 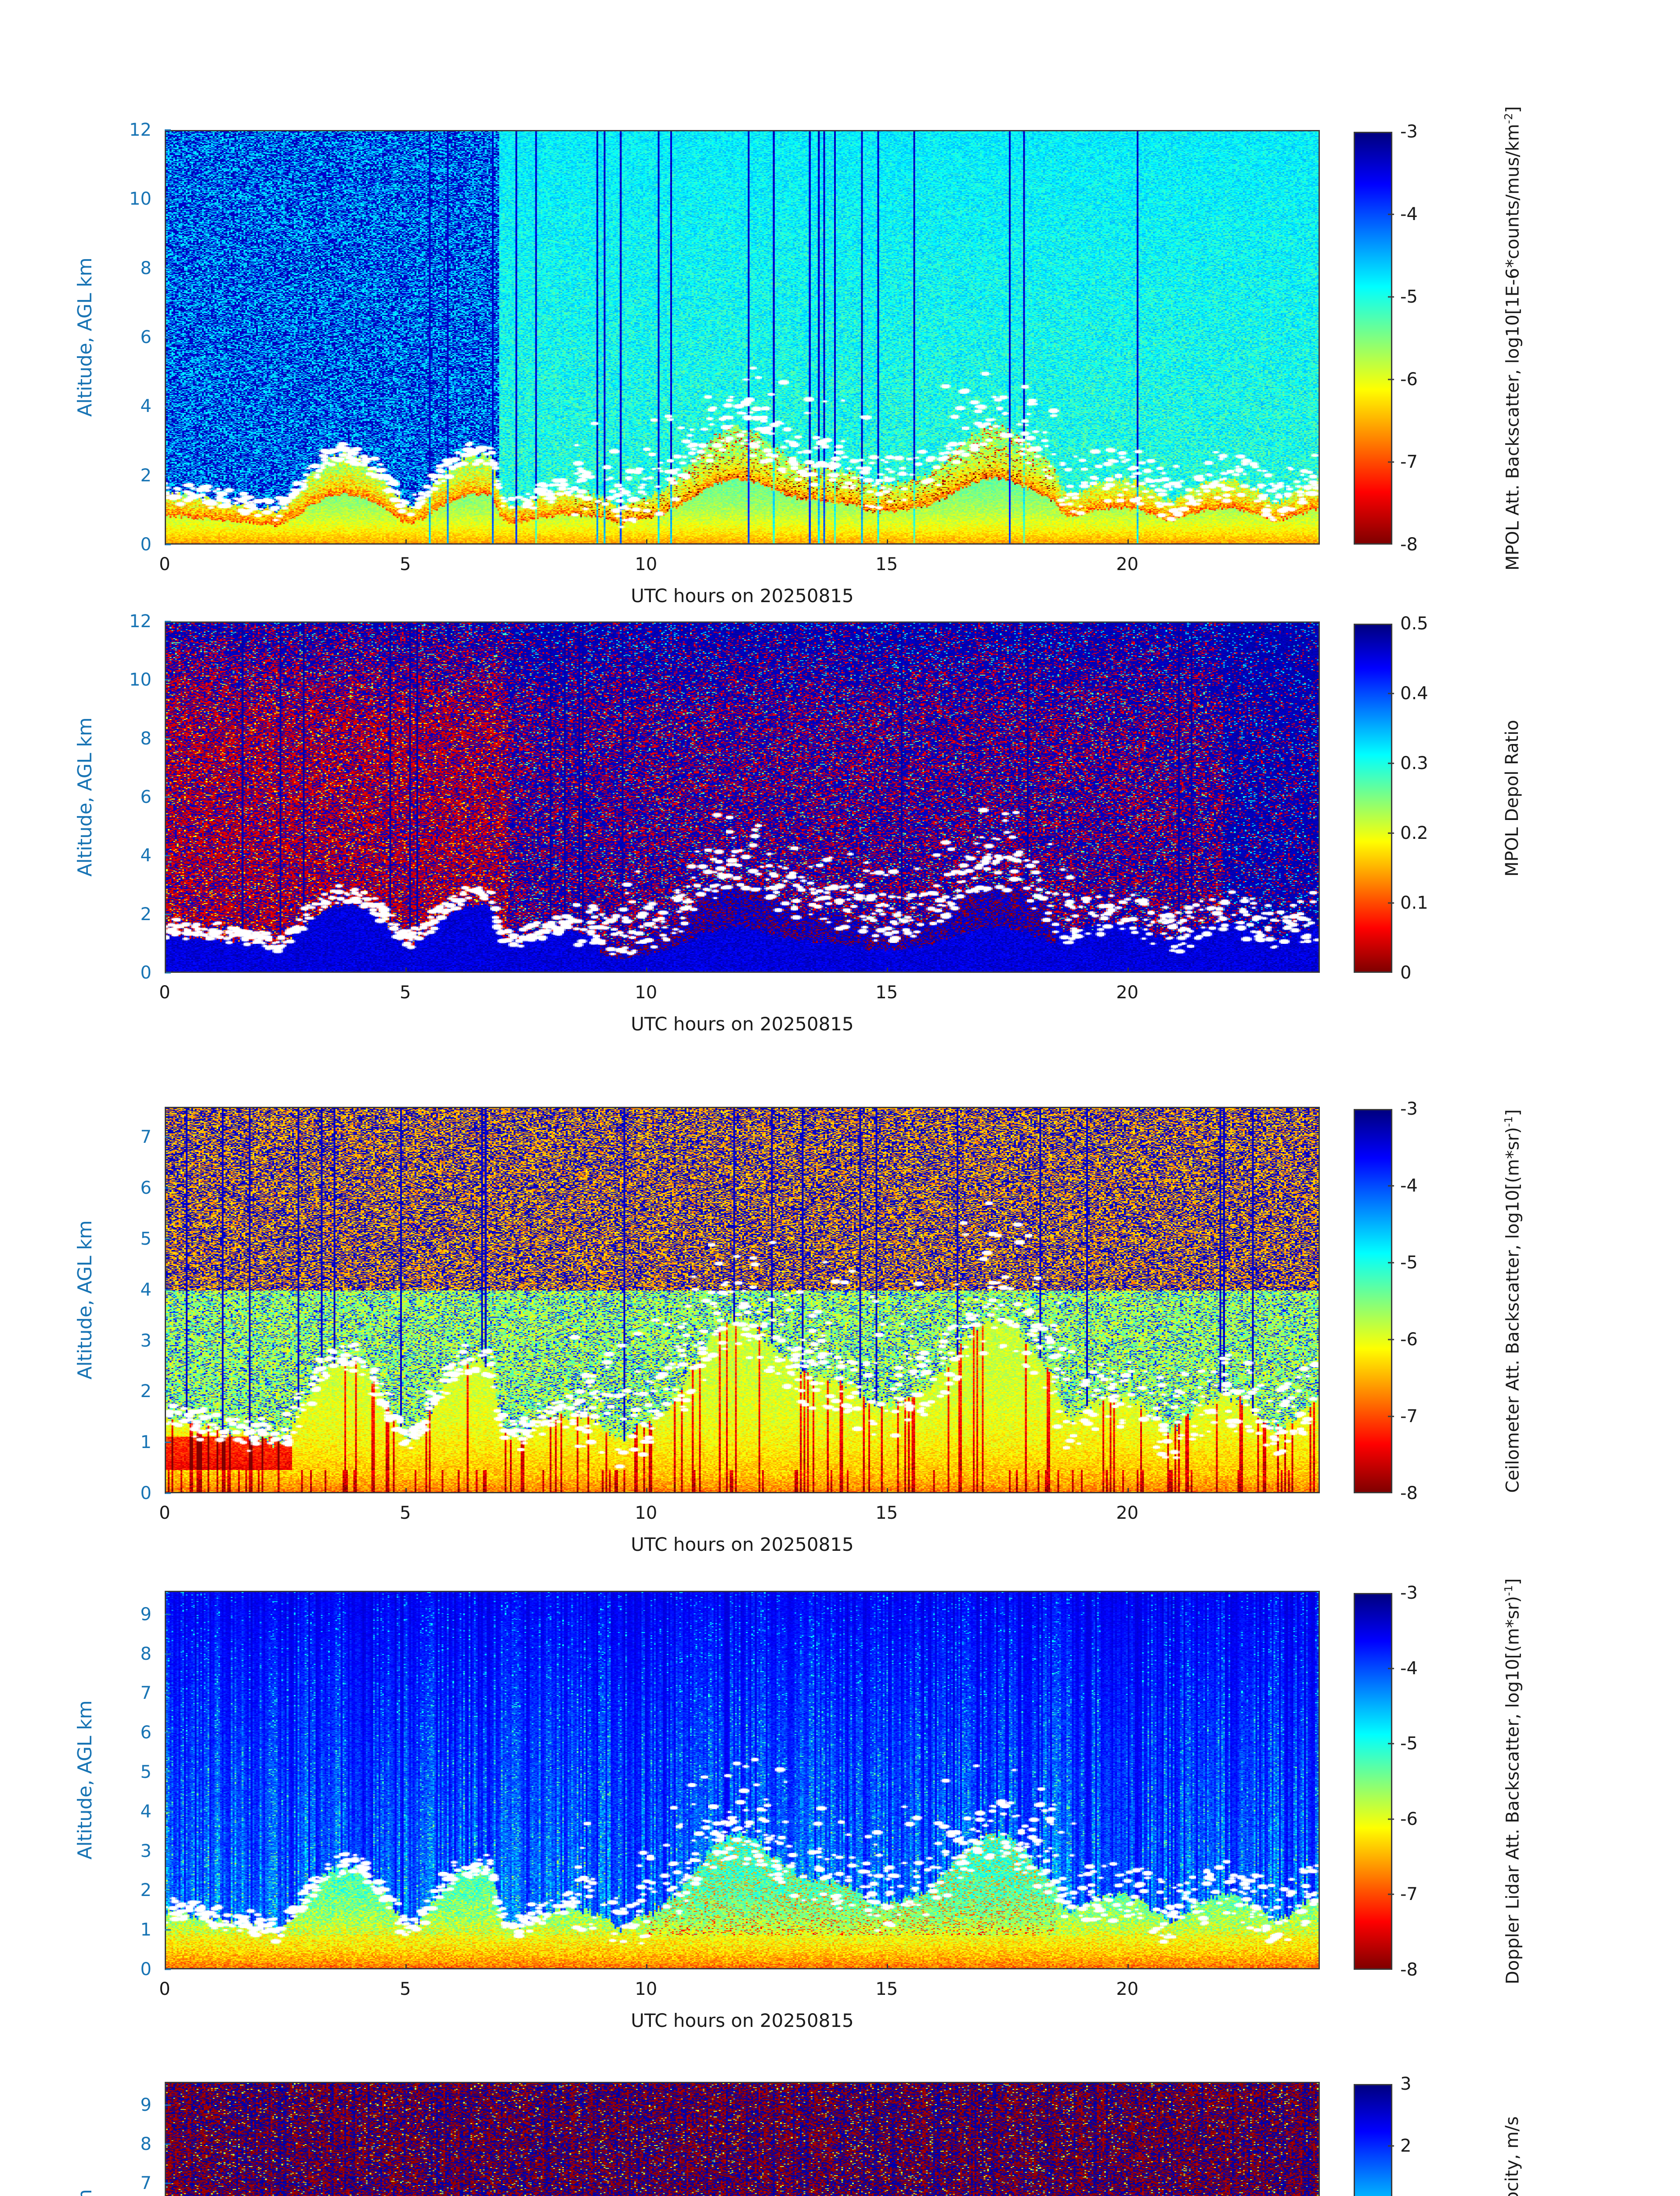 I want to click on y-tick-label-p3-0: 0, so click(x=146, y=1493).